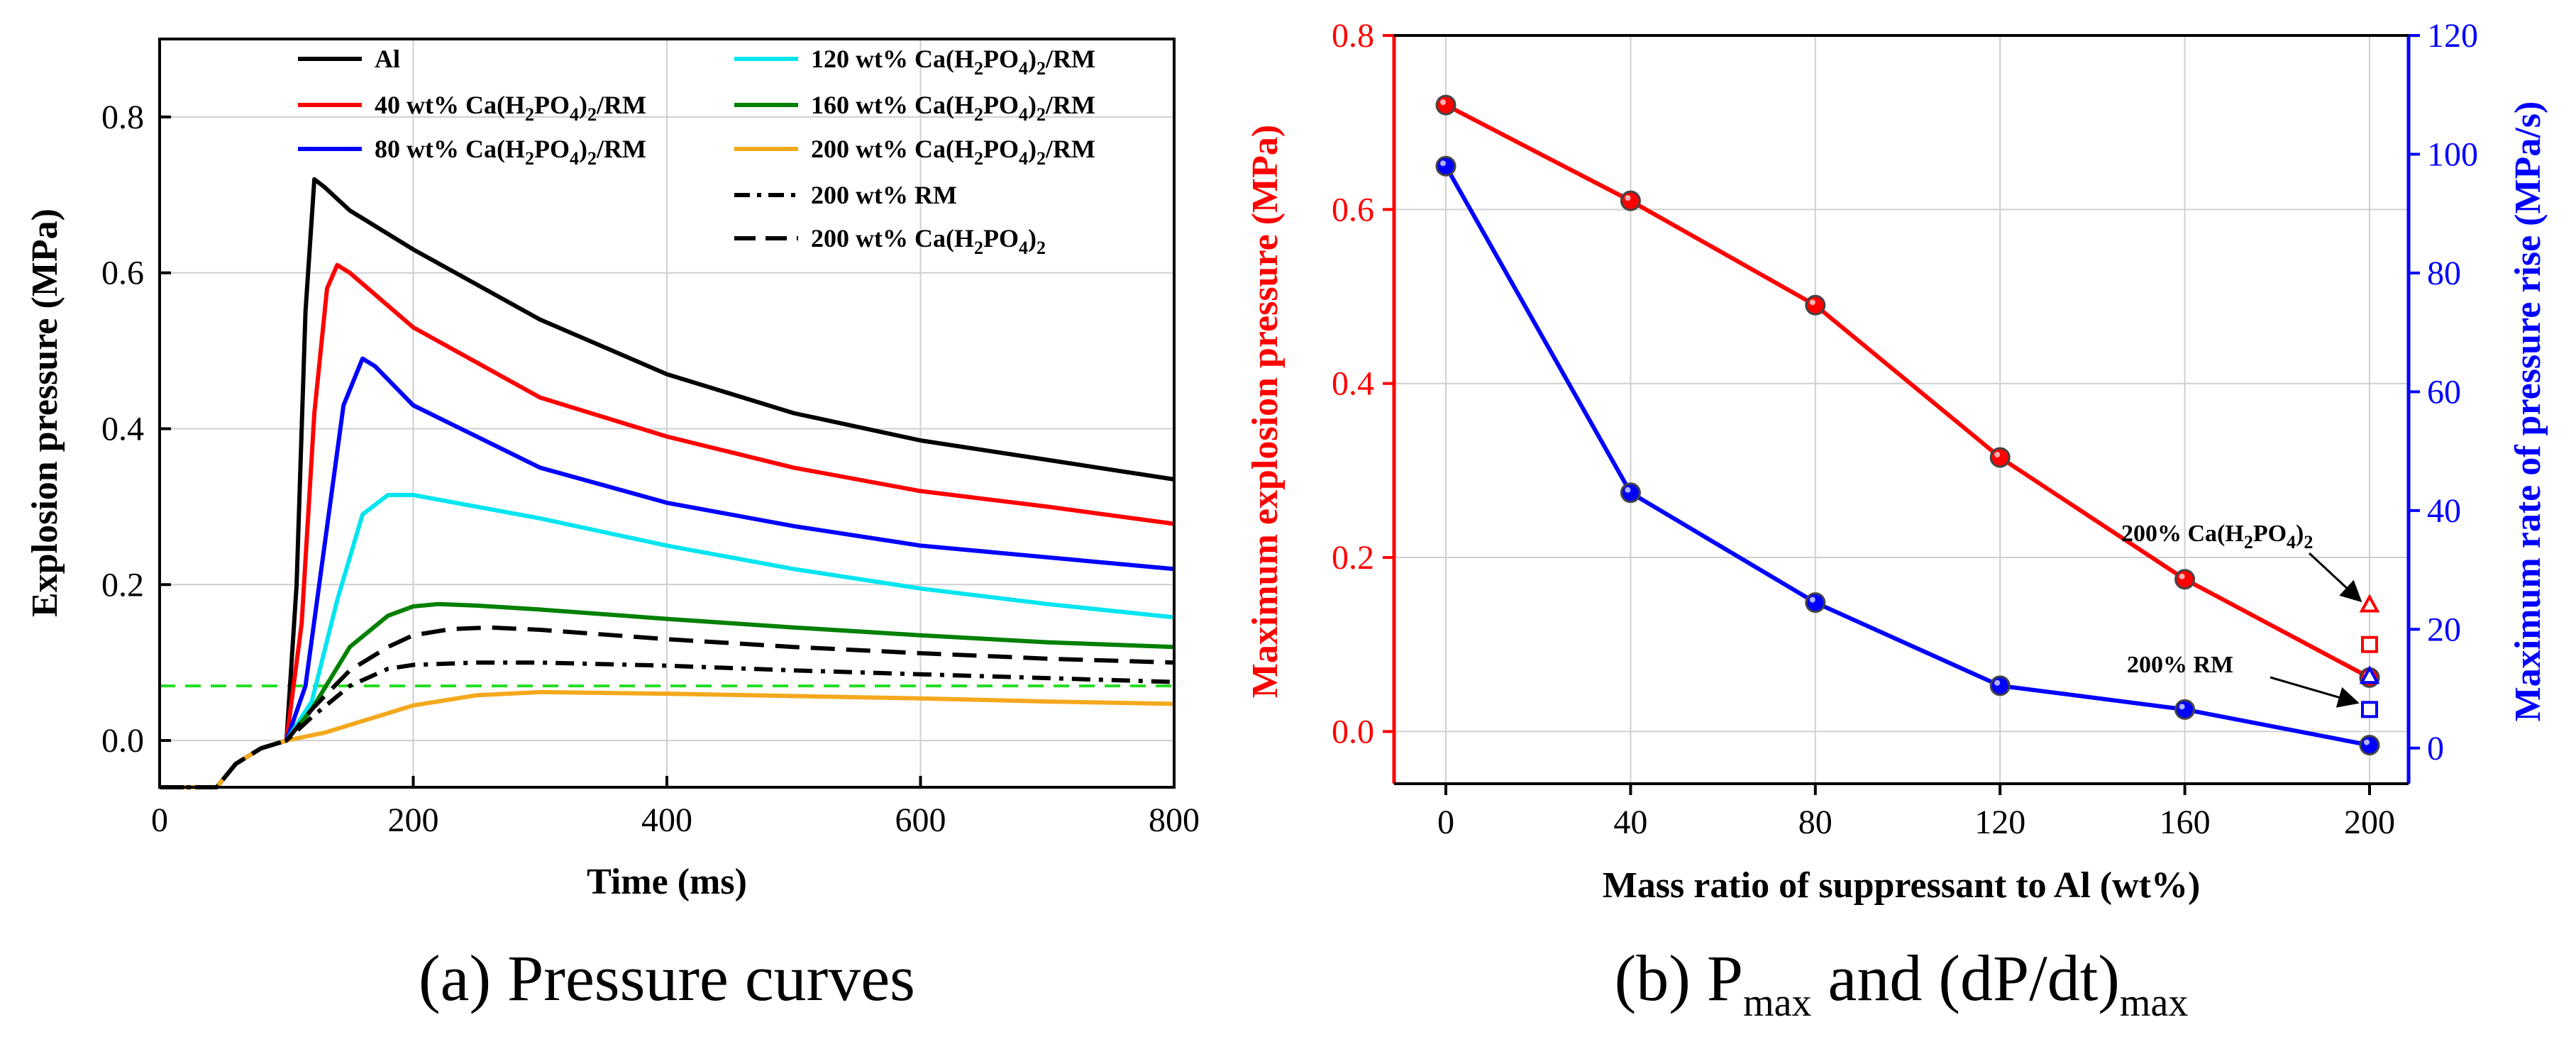 The image size is (2576, 1044). I want to click on panel-b-right-tick-label: 0, so click(2435, 748).